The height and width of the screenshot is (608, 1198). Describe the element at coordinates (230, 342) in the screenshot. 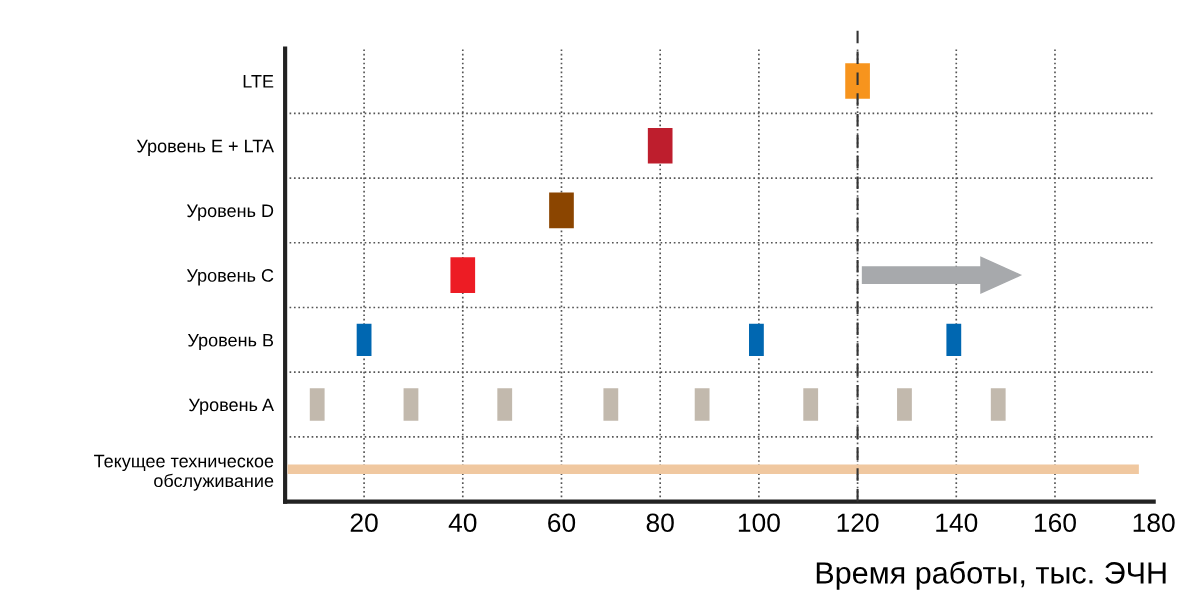

I see `y-tick-label: Уровень B` at that location.